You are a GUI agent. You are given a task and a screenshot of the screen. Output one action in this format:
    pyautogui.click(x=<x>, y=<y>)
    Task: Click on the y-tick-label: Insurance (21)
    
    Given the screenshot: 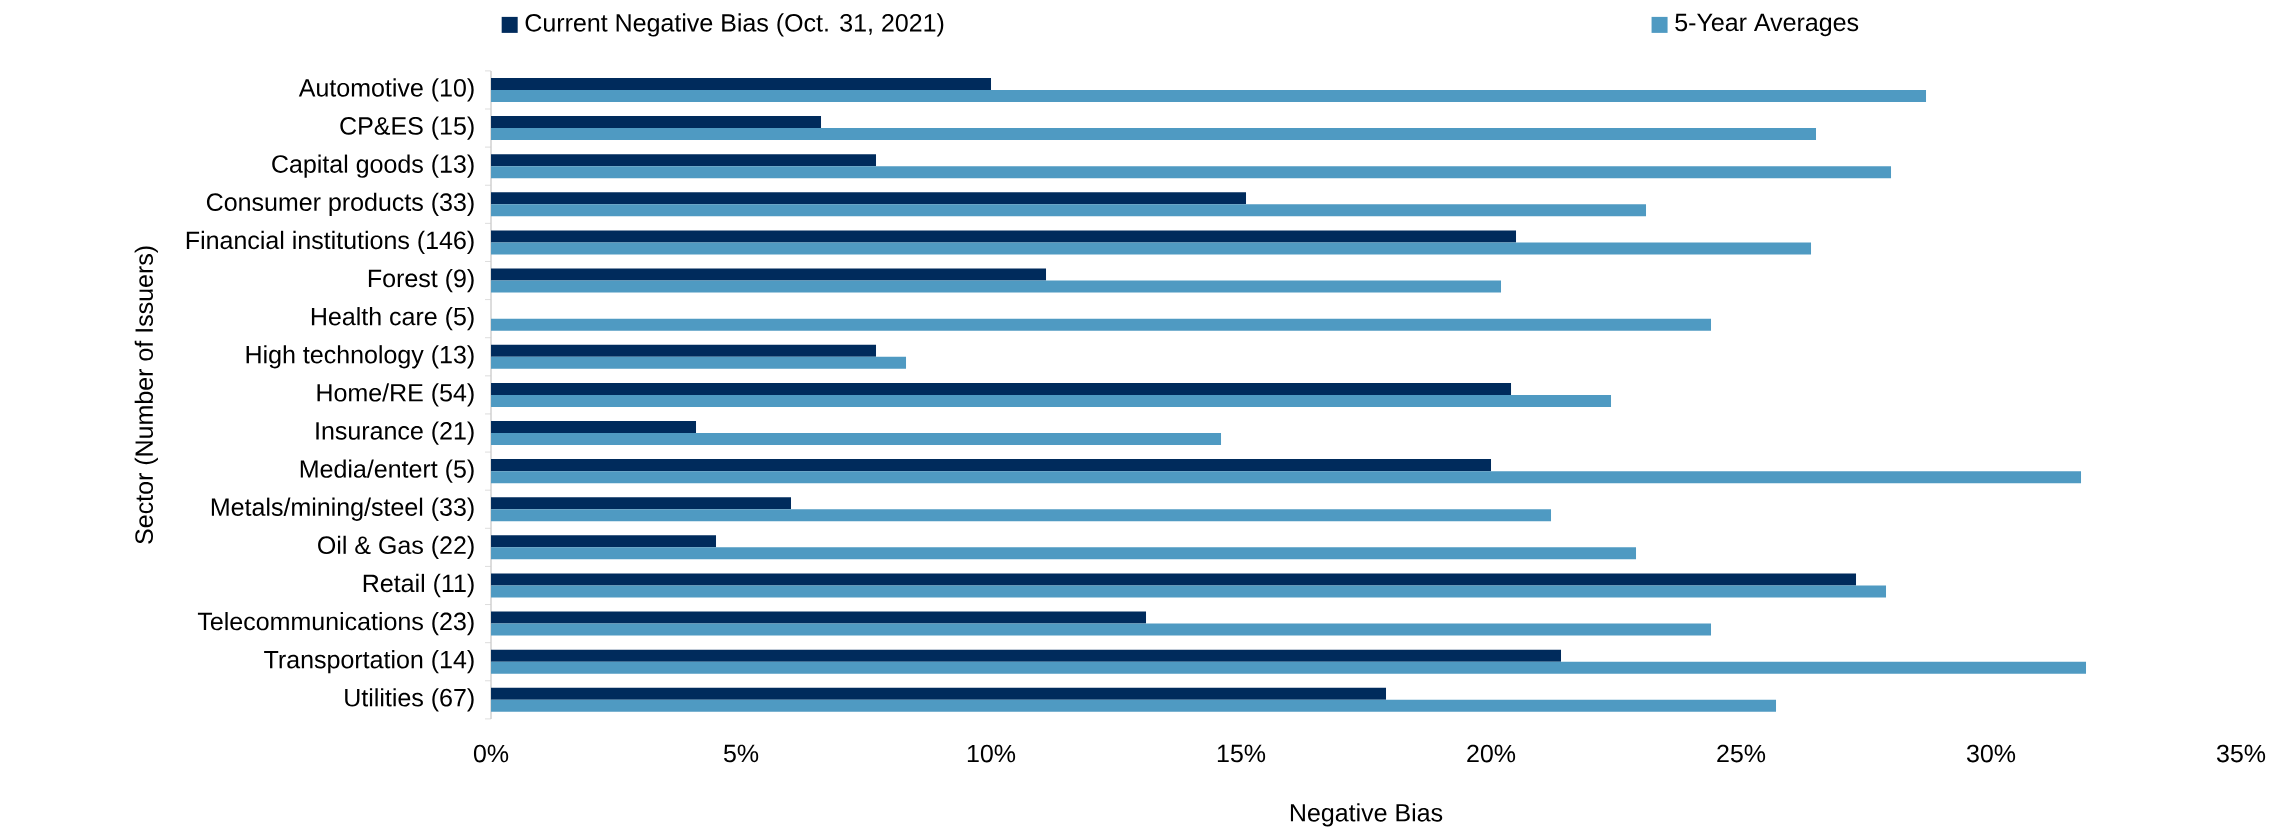 What is the action you would take?
    pyautogui.click(x=395, y=433)
    